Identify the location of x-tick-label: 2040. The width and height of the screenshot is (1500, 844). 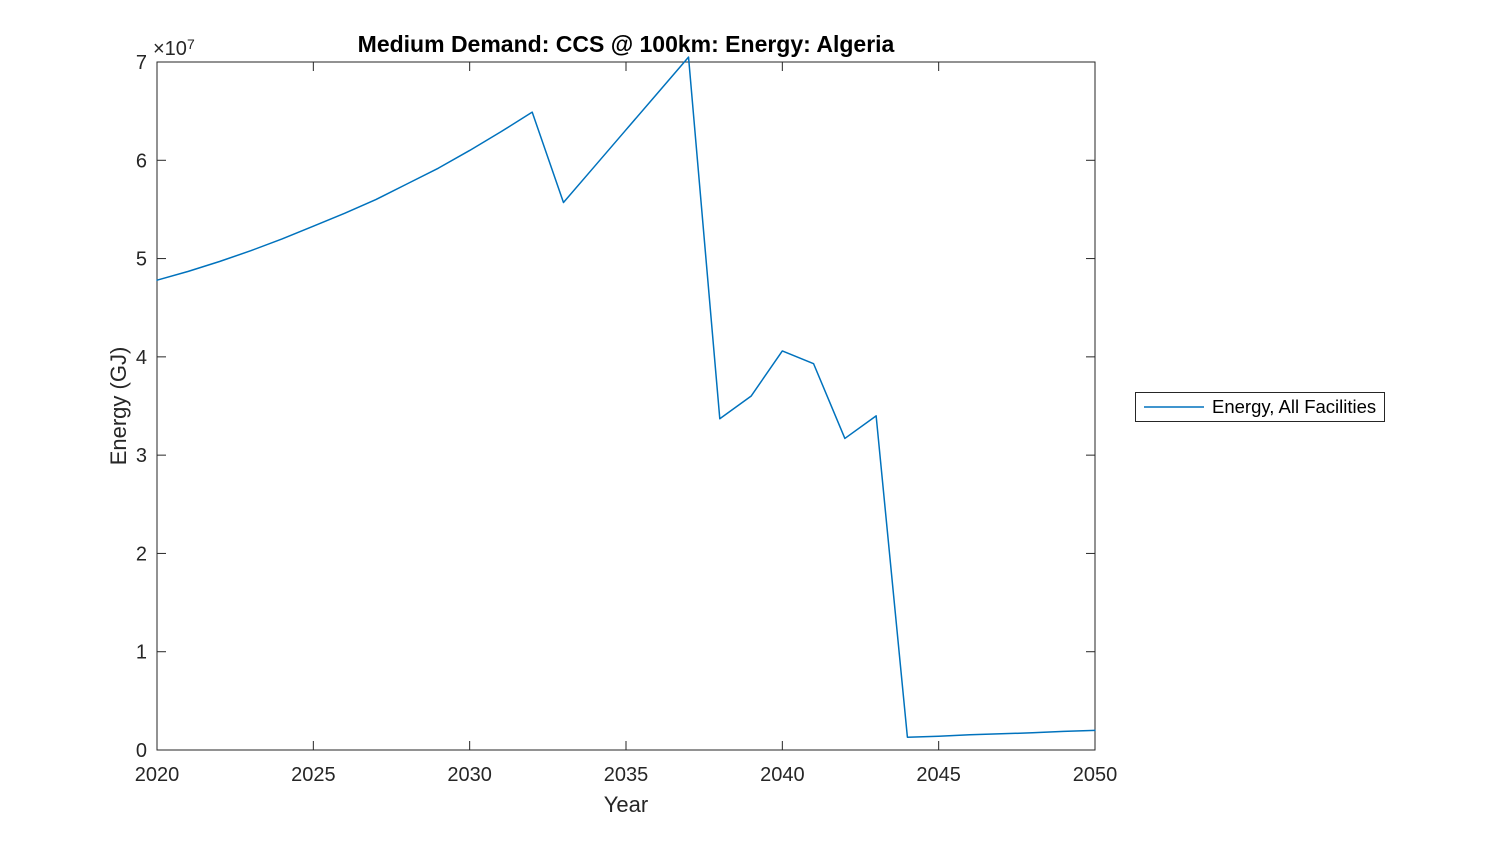
(782, 775).